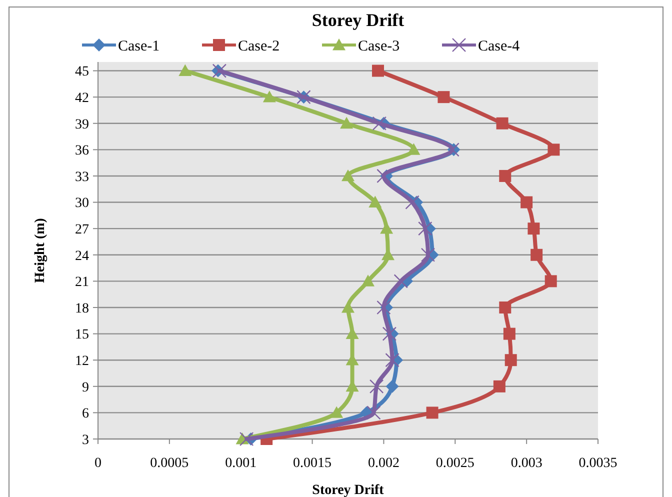 The width and height of the screenshot is (672, 497). Describe the element at coordinates (82, 151) in the screenshot. I see `y-tick-label: 36` at that location.